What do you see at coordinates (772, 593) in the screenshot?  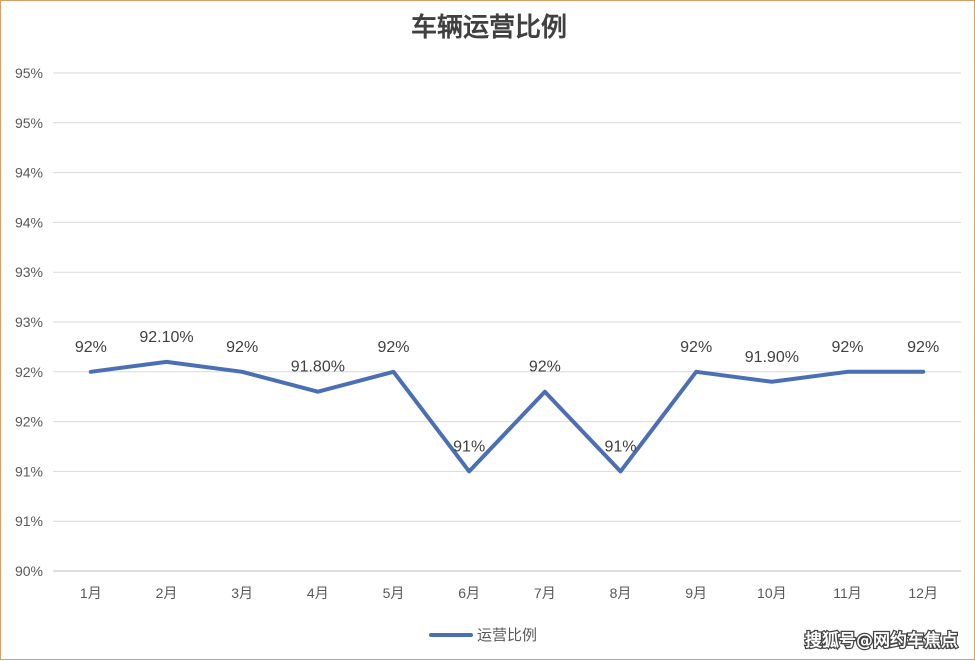 I see `x-tick-label: 10月` at bounding box center [772, 593].